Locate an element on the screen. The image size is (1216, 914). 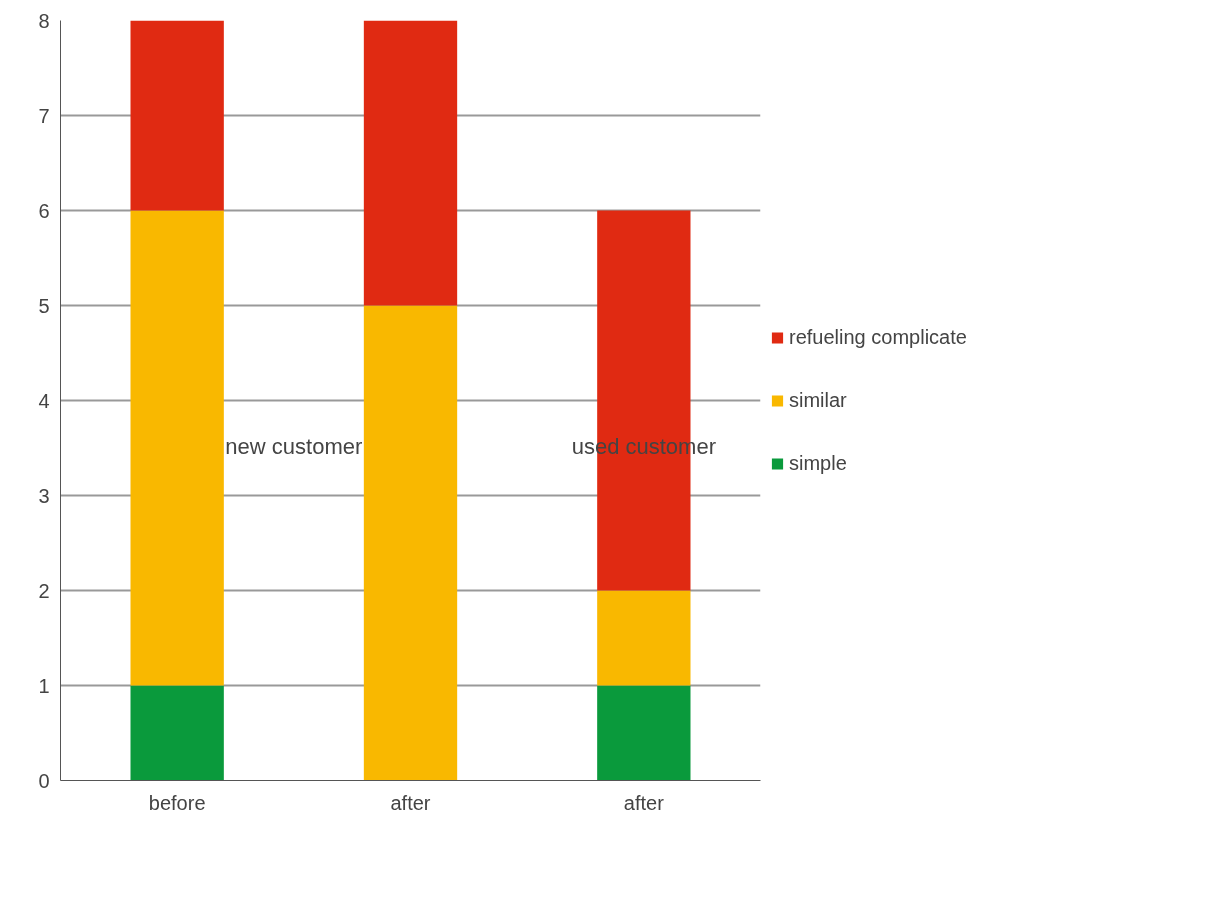
x-tick-label: before is located at coordinates (177, 802).